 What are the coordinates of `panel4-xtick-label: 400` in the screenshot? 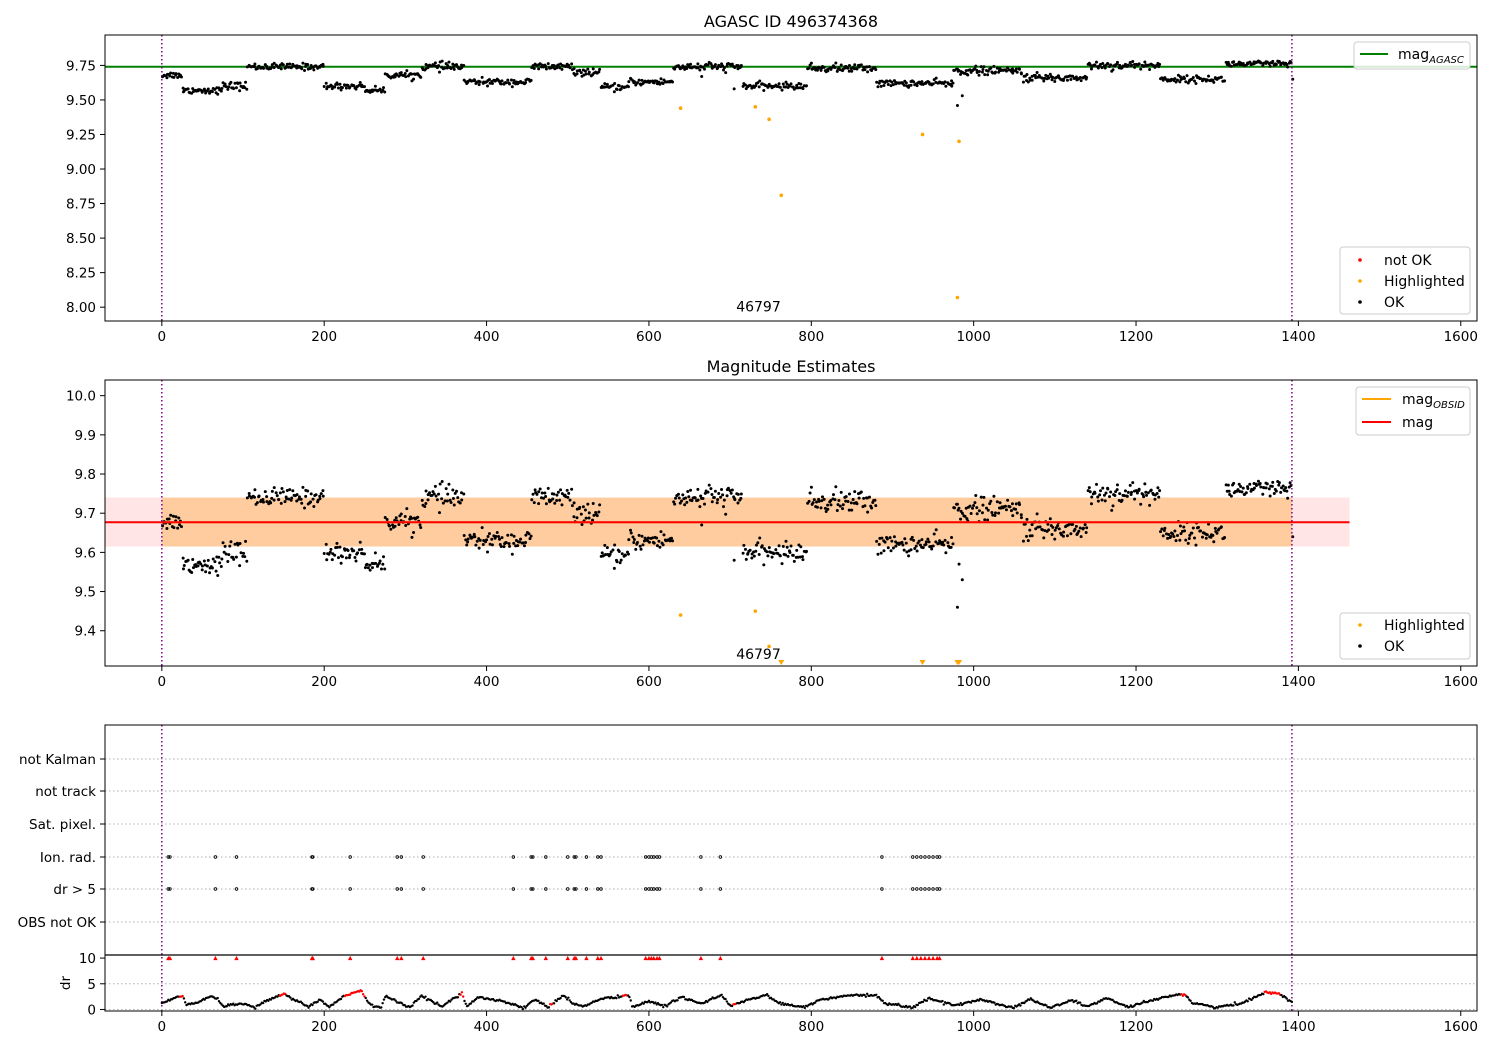 It's located at (487, 1027).